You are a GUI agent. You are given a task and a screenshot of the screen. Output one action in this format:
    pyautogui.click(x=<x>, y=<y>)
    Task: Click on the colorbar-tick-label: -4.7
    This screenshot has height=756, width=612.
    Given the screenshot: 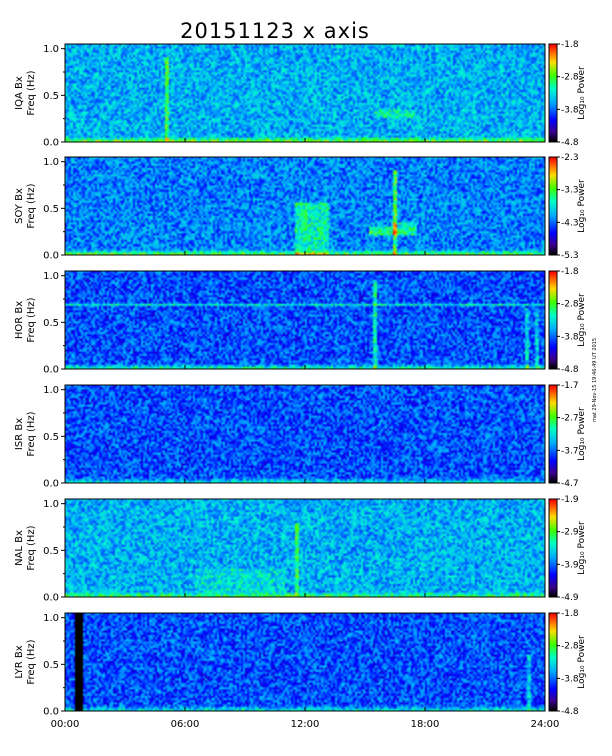 What is the action you would take?
    pyautogui.click(x=570, y=484)
    